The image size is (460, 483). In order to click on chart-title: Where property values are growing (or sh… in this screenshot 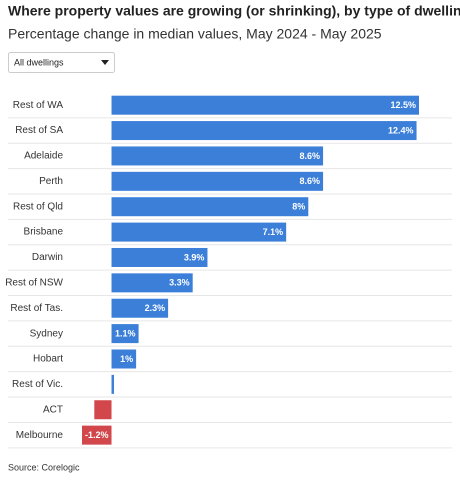, I will do `click(234, 11)`.